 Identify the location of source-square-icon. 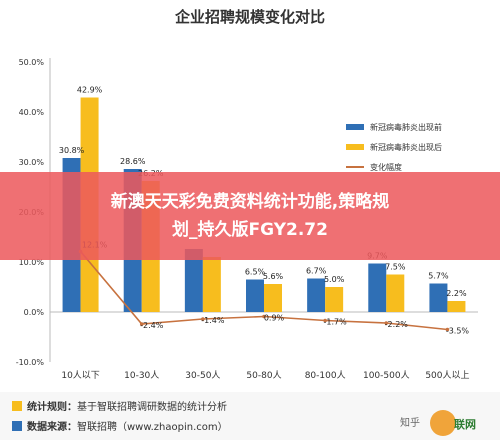
(17, 426).